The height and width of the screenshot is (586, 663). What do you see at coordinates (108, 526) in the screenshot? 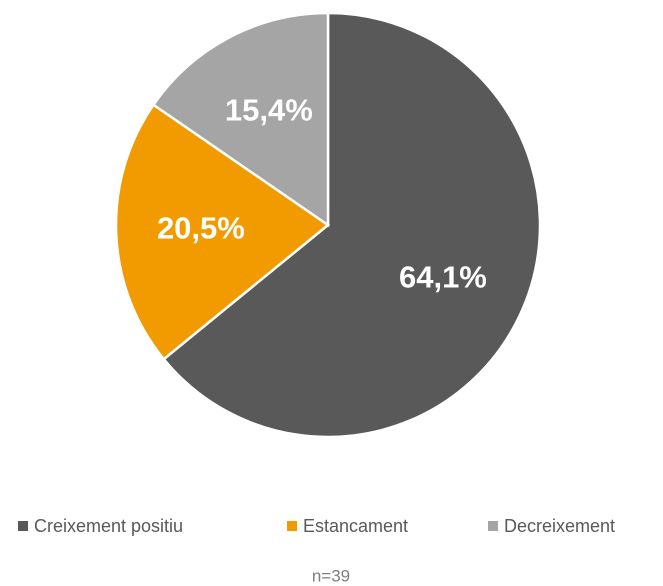
I see `legend-label: Creixement positiu` at bounding box center [108, 526].